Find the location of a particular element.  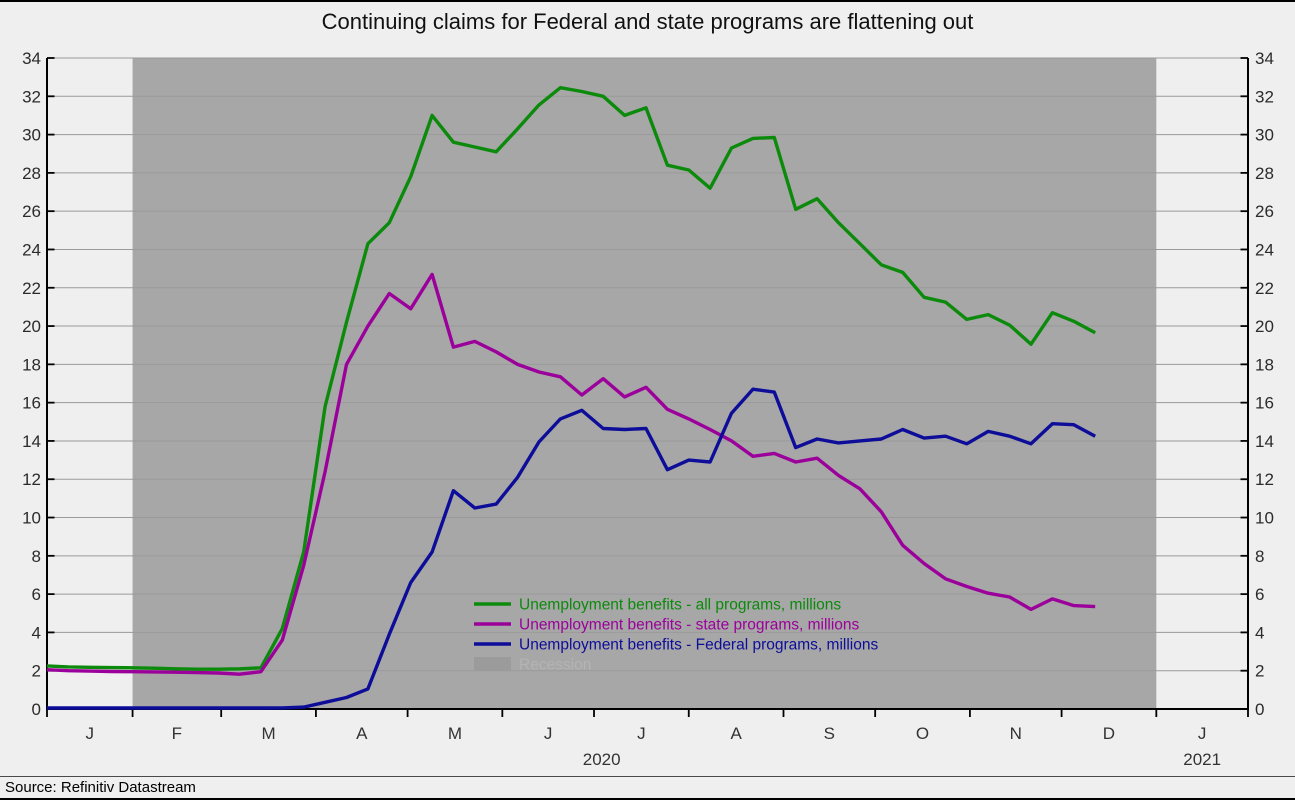

month-label: O is located at coordinates (922, 733).